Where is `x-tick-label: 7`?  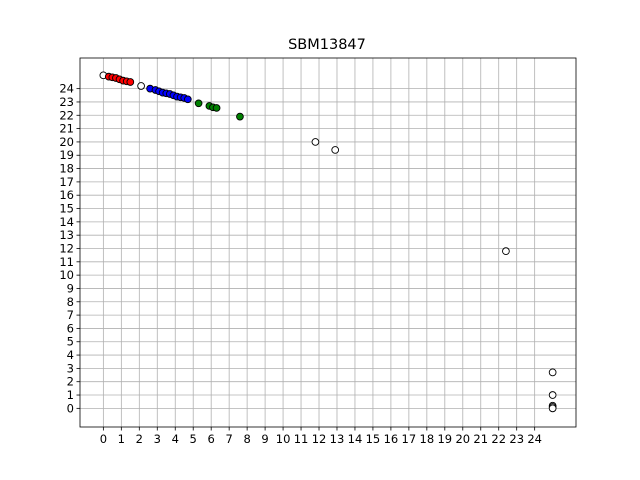
x-tick-label: 7 is located at coordinates (228, 439).